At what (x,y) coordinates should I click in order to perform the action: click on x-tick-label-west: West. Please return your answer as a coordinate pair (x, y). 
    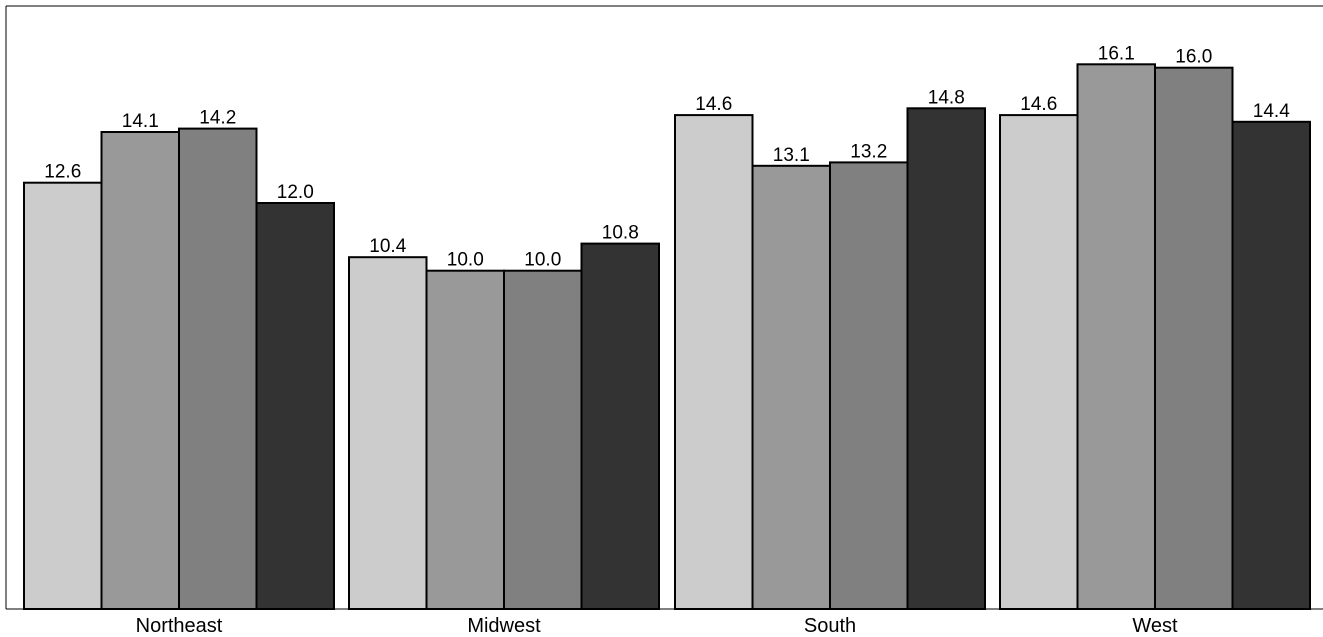
    Looking at the image, I should click on (1155, 626).